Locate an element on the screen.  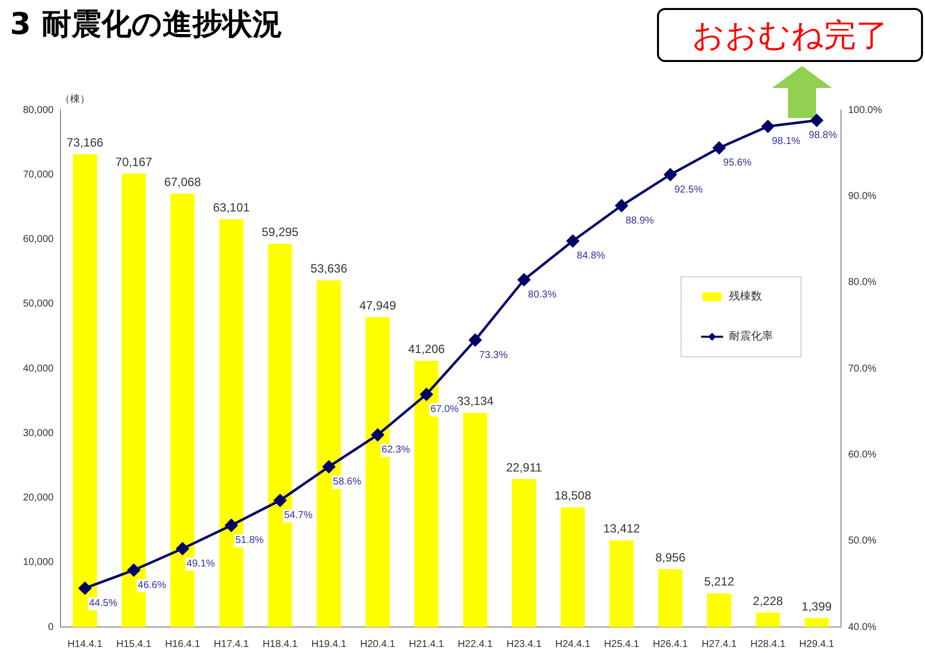
x-tick-label: H22.4.1 is located at coordinates (476, 644).